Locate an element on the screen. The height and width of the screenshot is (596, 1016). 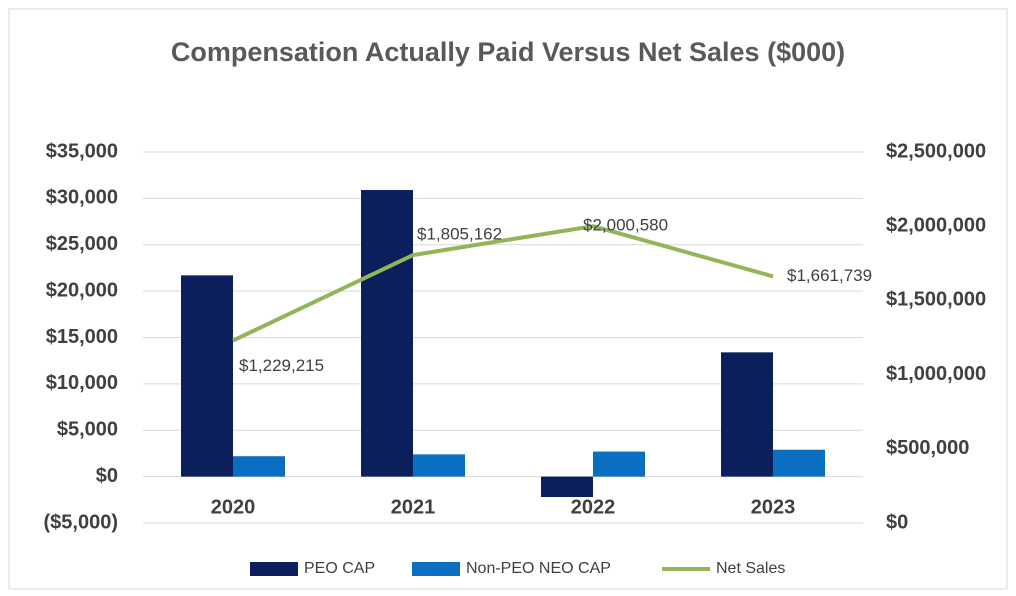
y-tick-label: $15,000 is located at coordinates (82, 337).